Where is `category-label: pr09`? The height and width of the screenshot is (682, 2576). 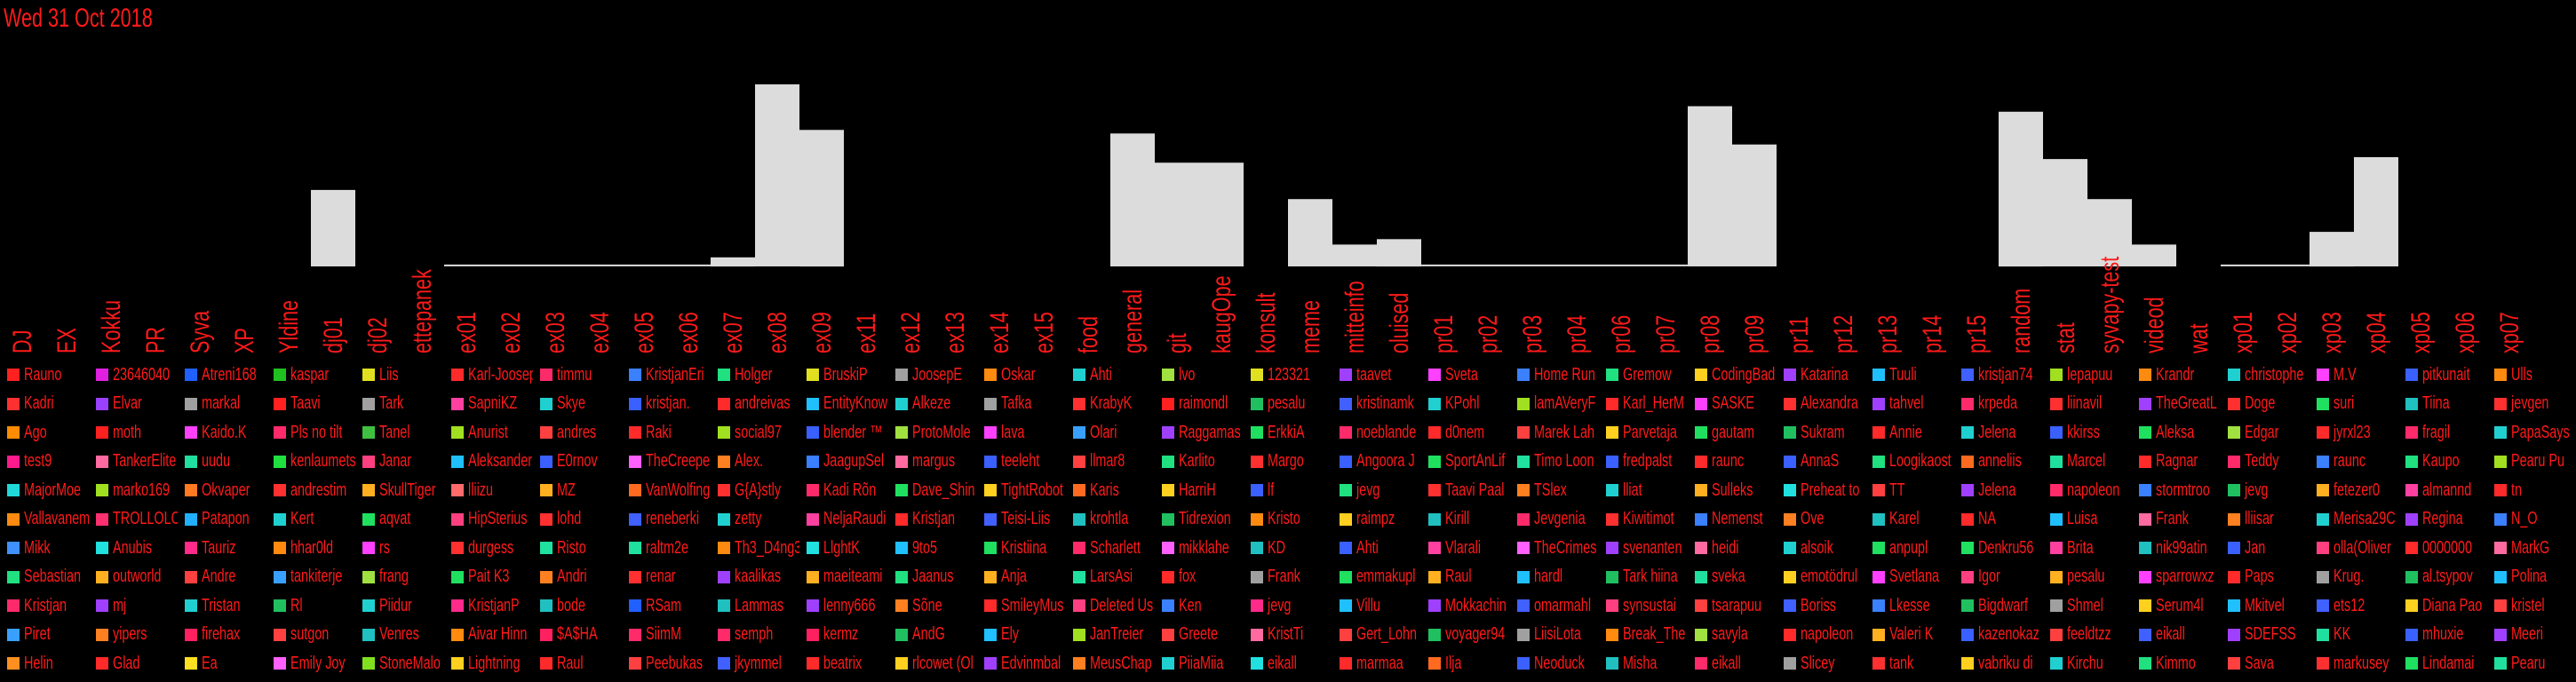
category-label: pr09 is located at coordinates (1753, 334).